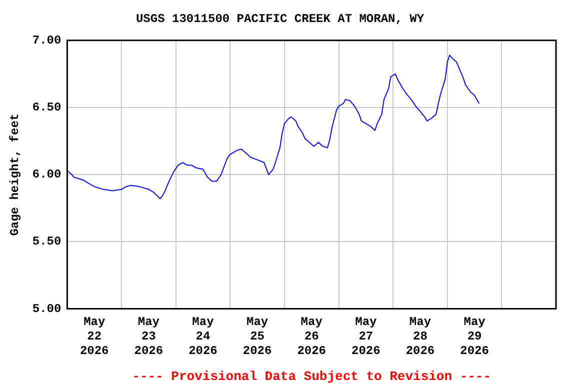  Describe the element at coordinates (15, 174) in the screenshot. I see `y-axis-title: Gage height, feet` at that location.